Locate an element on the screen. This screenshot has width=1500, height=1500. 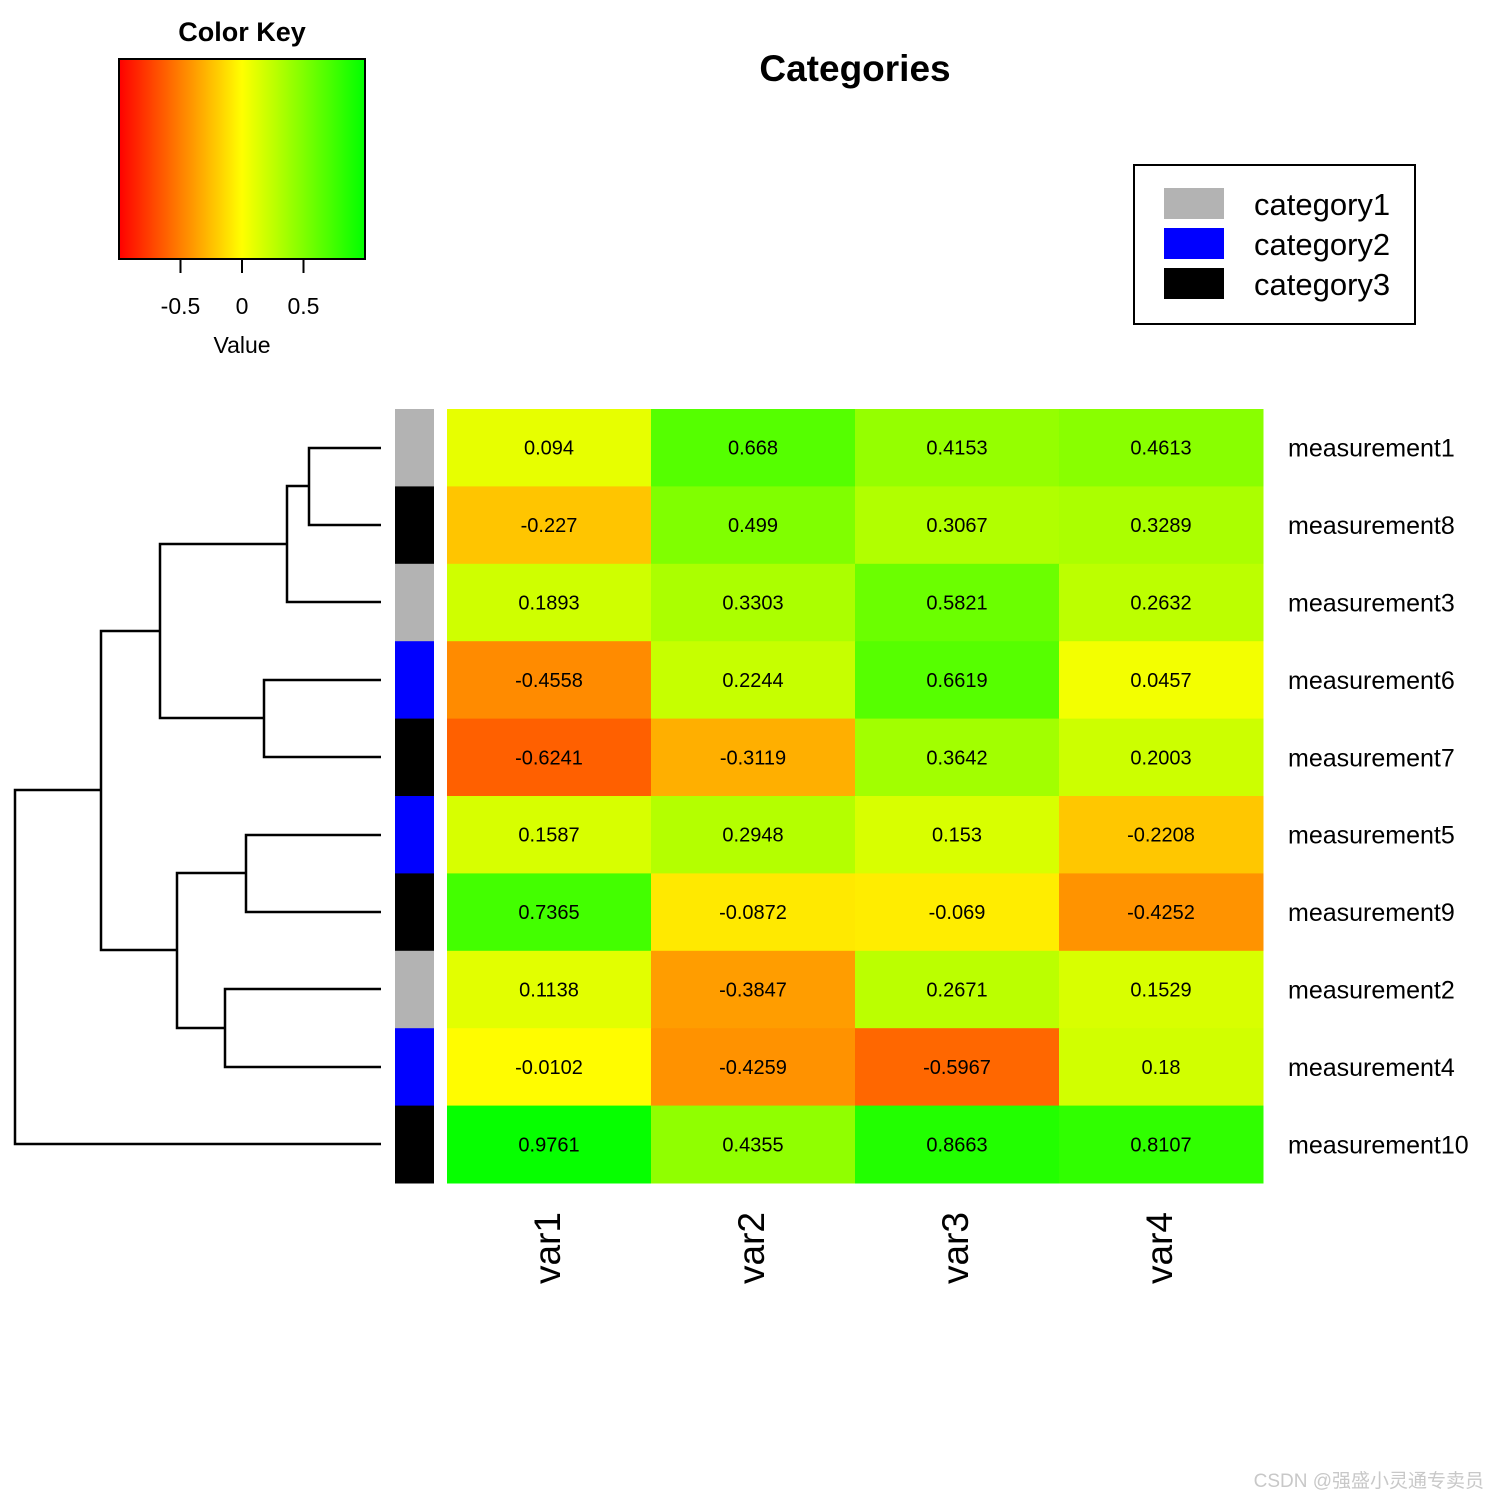
row-label: measurement4 is located at coordinates (1371, 1068).